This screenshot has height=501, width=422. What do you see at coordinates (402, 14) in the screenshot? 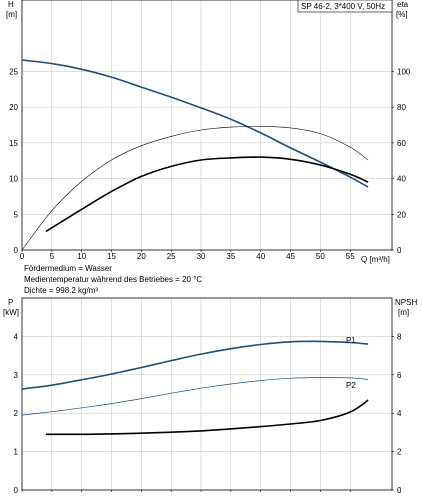
I see `top-y-right-unit: [%]` at bounding box center [402, 14].